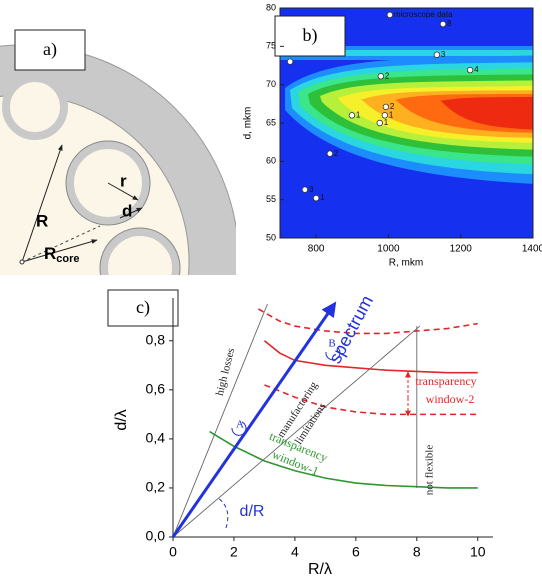 The image size is (542, 579). Describe the element at coordinates (127, 210) in the screenshot. I see `label-d: d` at that location.